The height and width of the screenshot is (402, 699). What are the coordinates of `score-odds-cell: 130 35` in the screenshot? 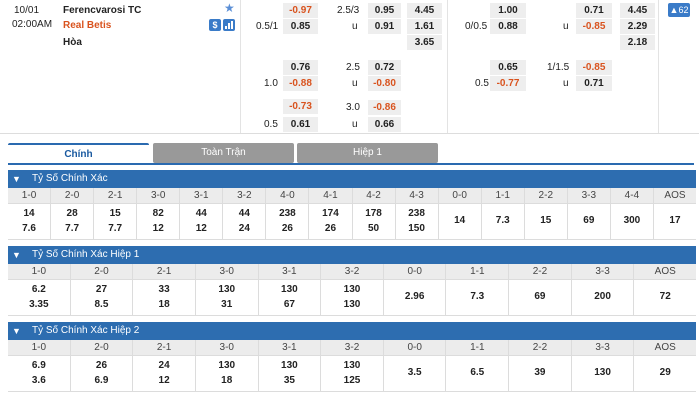 It's located at (290, 373).